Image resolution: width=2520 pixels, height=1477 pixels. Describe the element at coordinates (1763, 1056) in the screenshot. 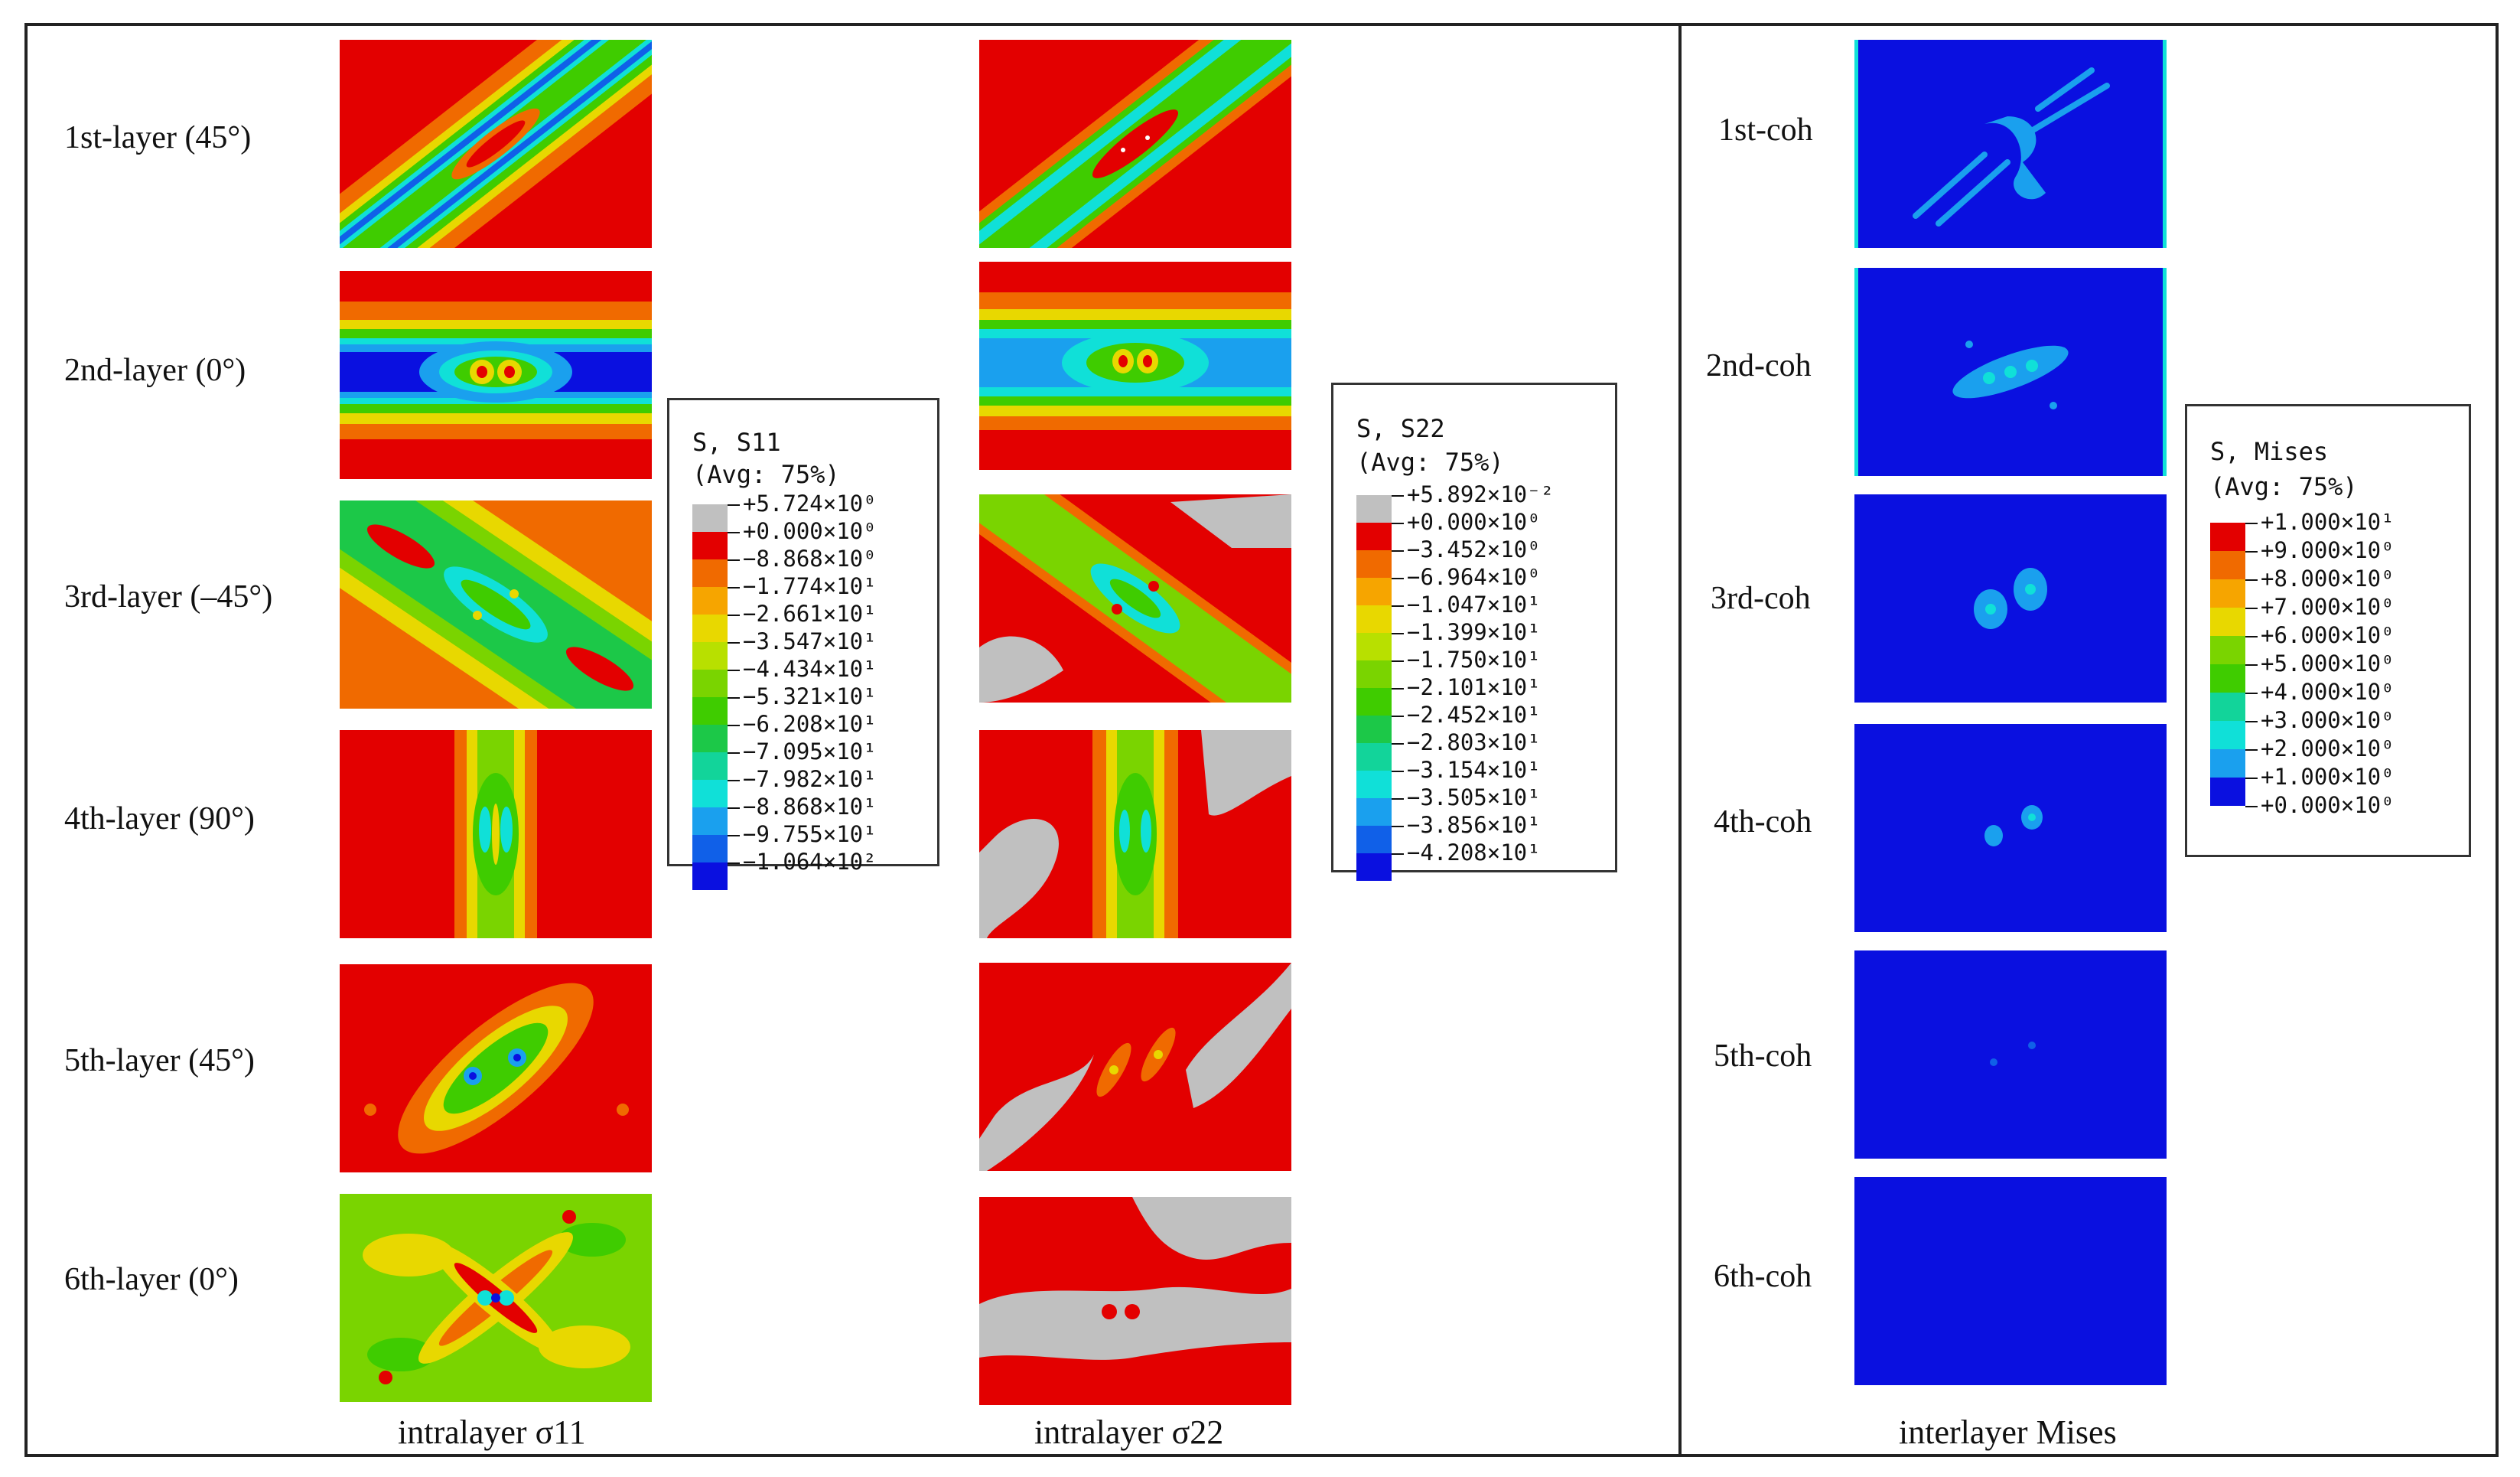

I see `row-label-coh-5: 5th-coh` at that location.